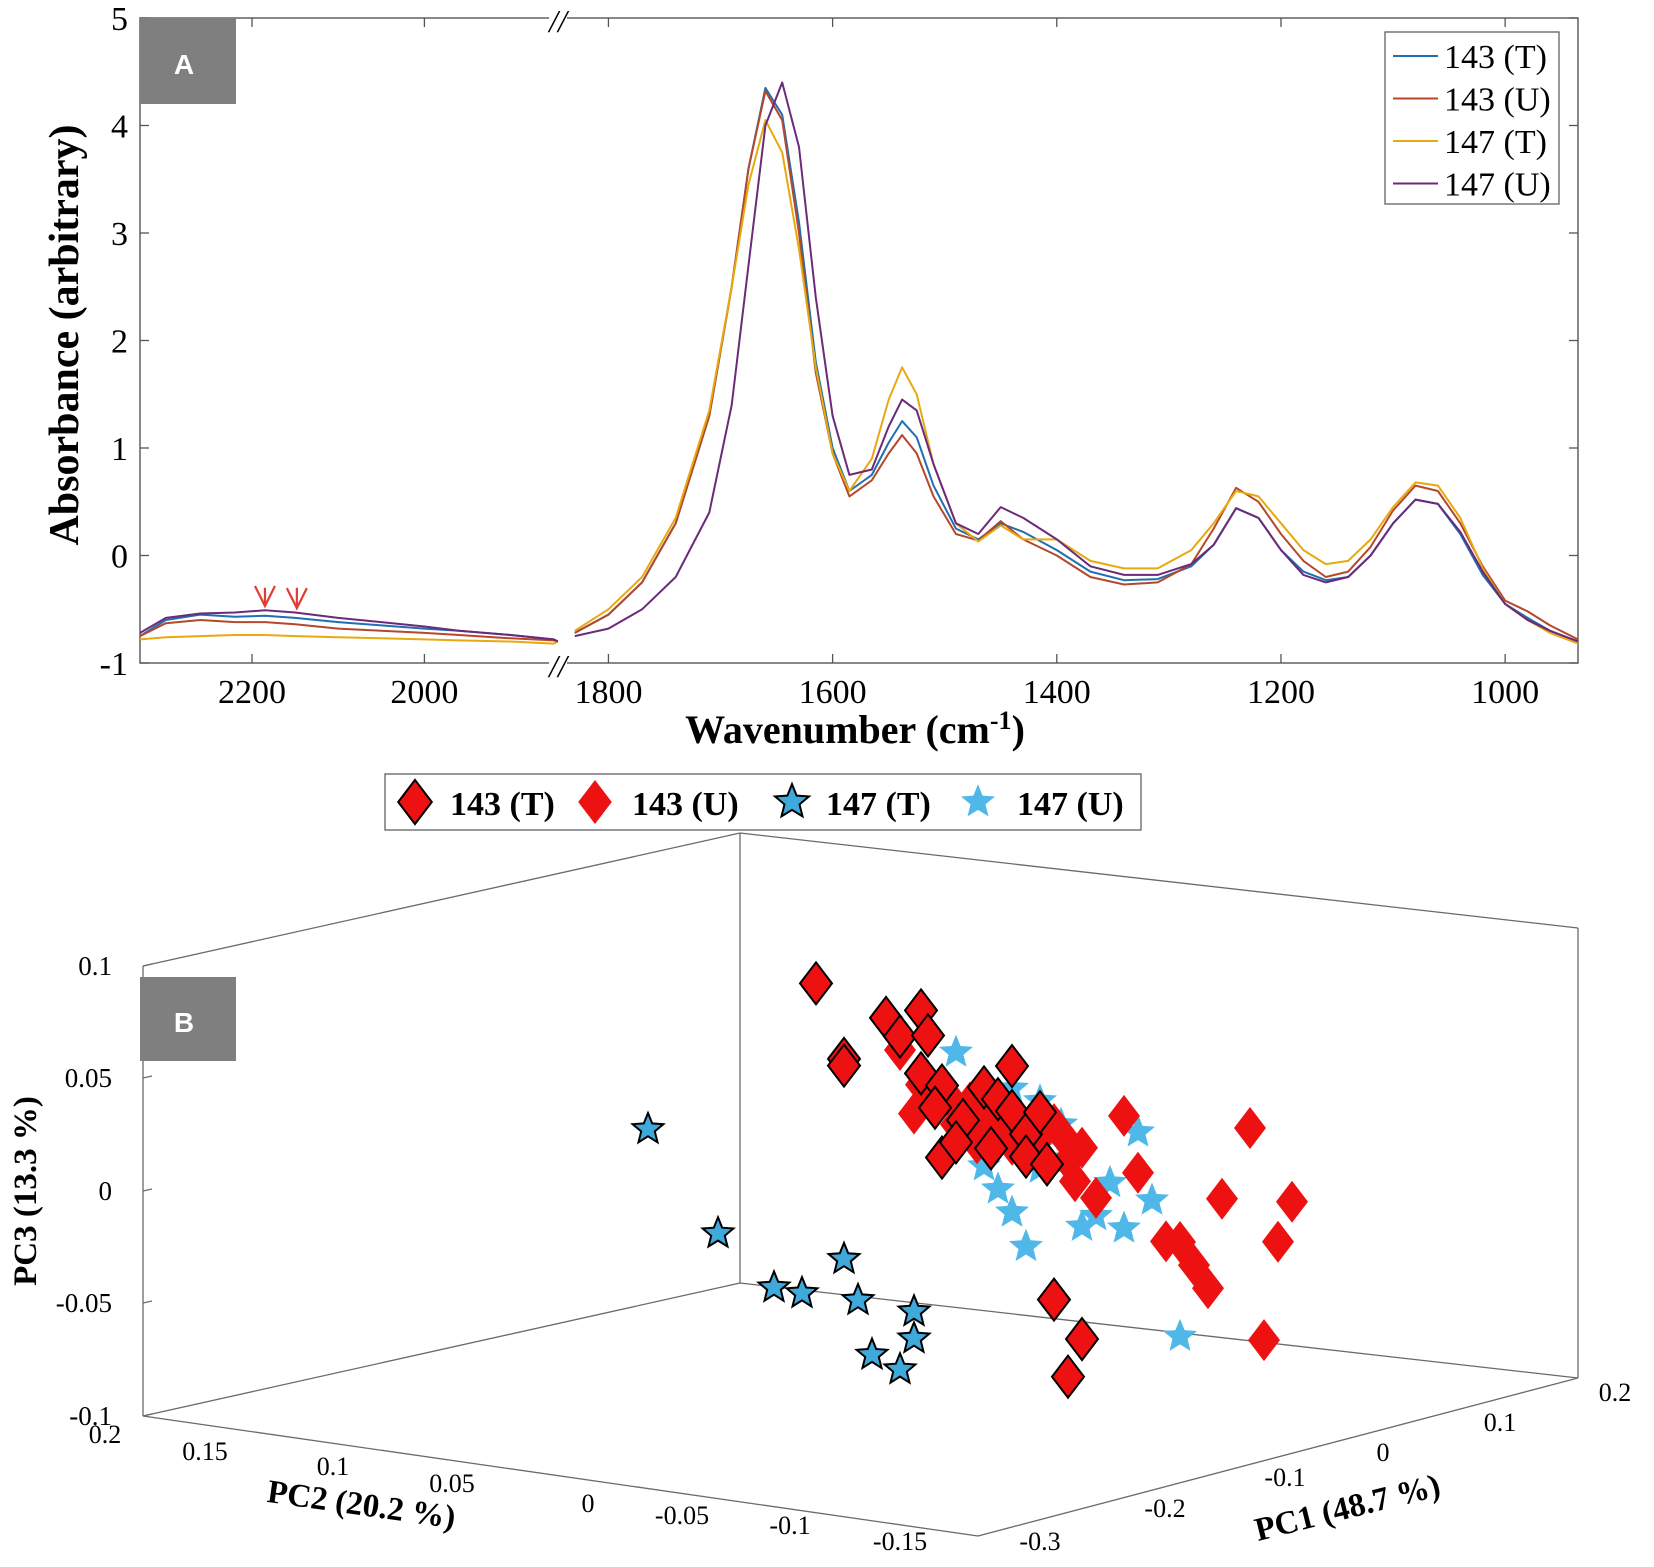 Image resolution: width=1654 pixels, height=1567 pixels. What do you see at coordinates (424, 692) in the screenshot?
I see `x-tick-label: 2000` at bounding box center [424, 692].